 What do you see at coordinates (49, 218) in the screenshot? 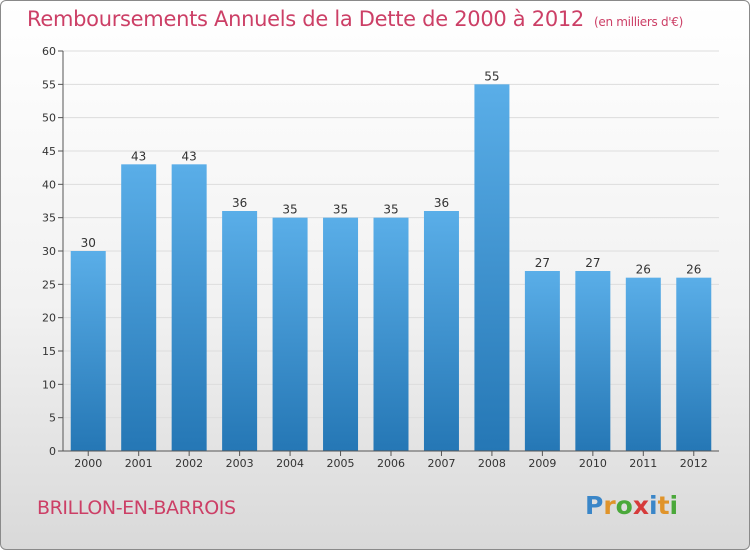
I see `y-tick-label: 35` at bounding box center [49, 218].